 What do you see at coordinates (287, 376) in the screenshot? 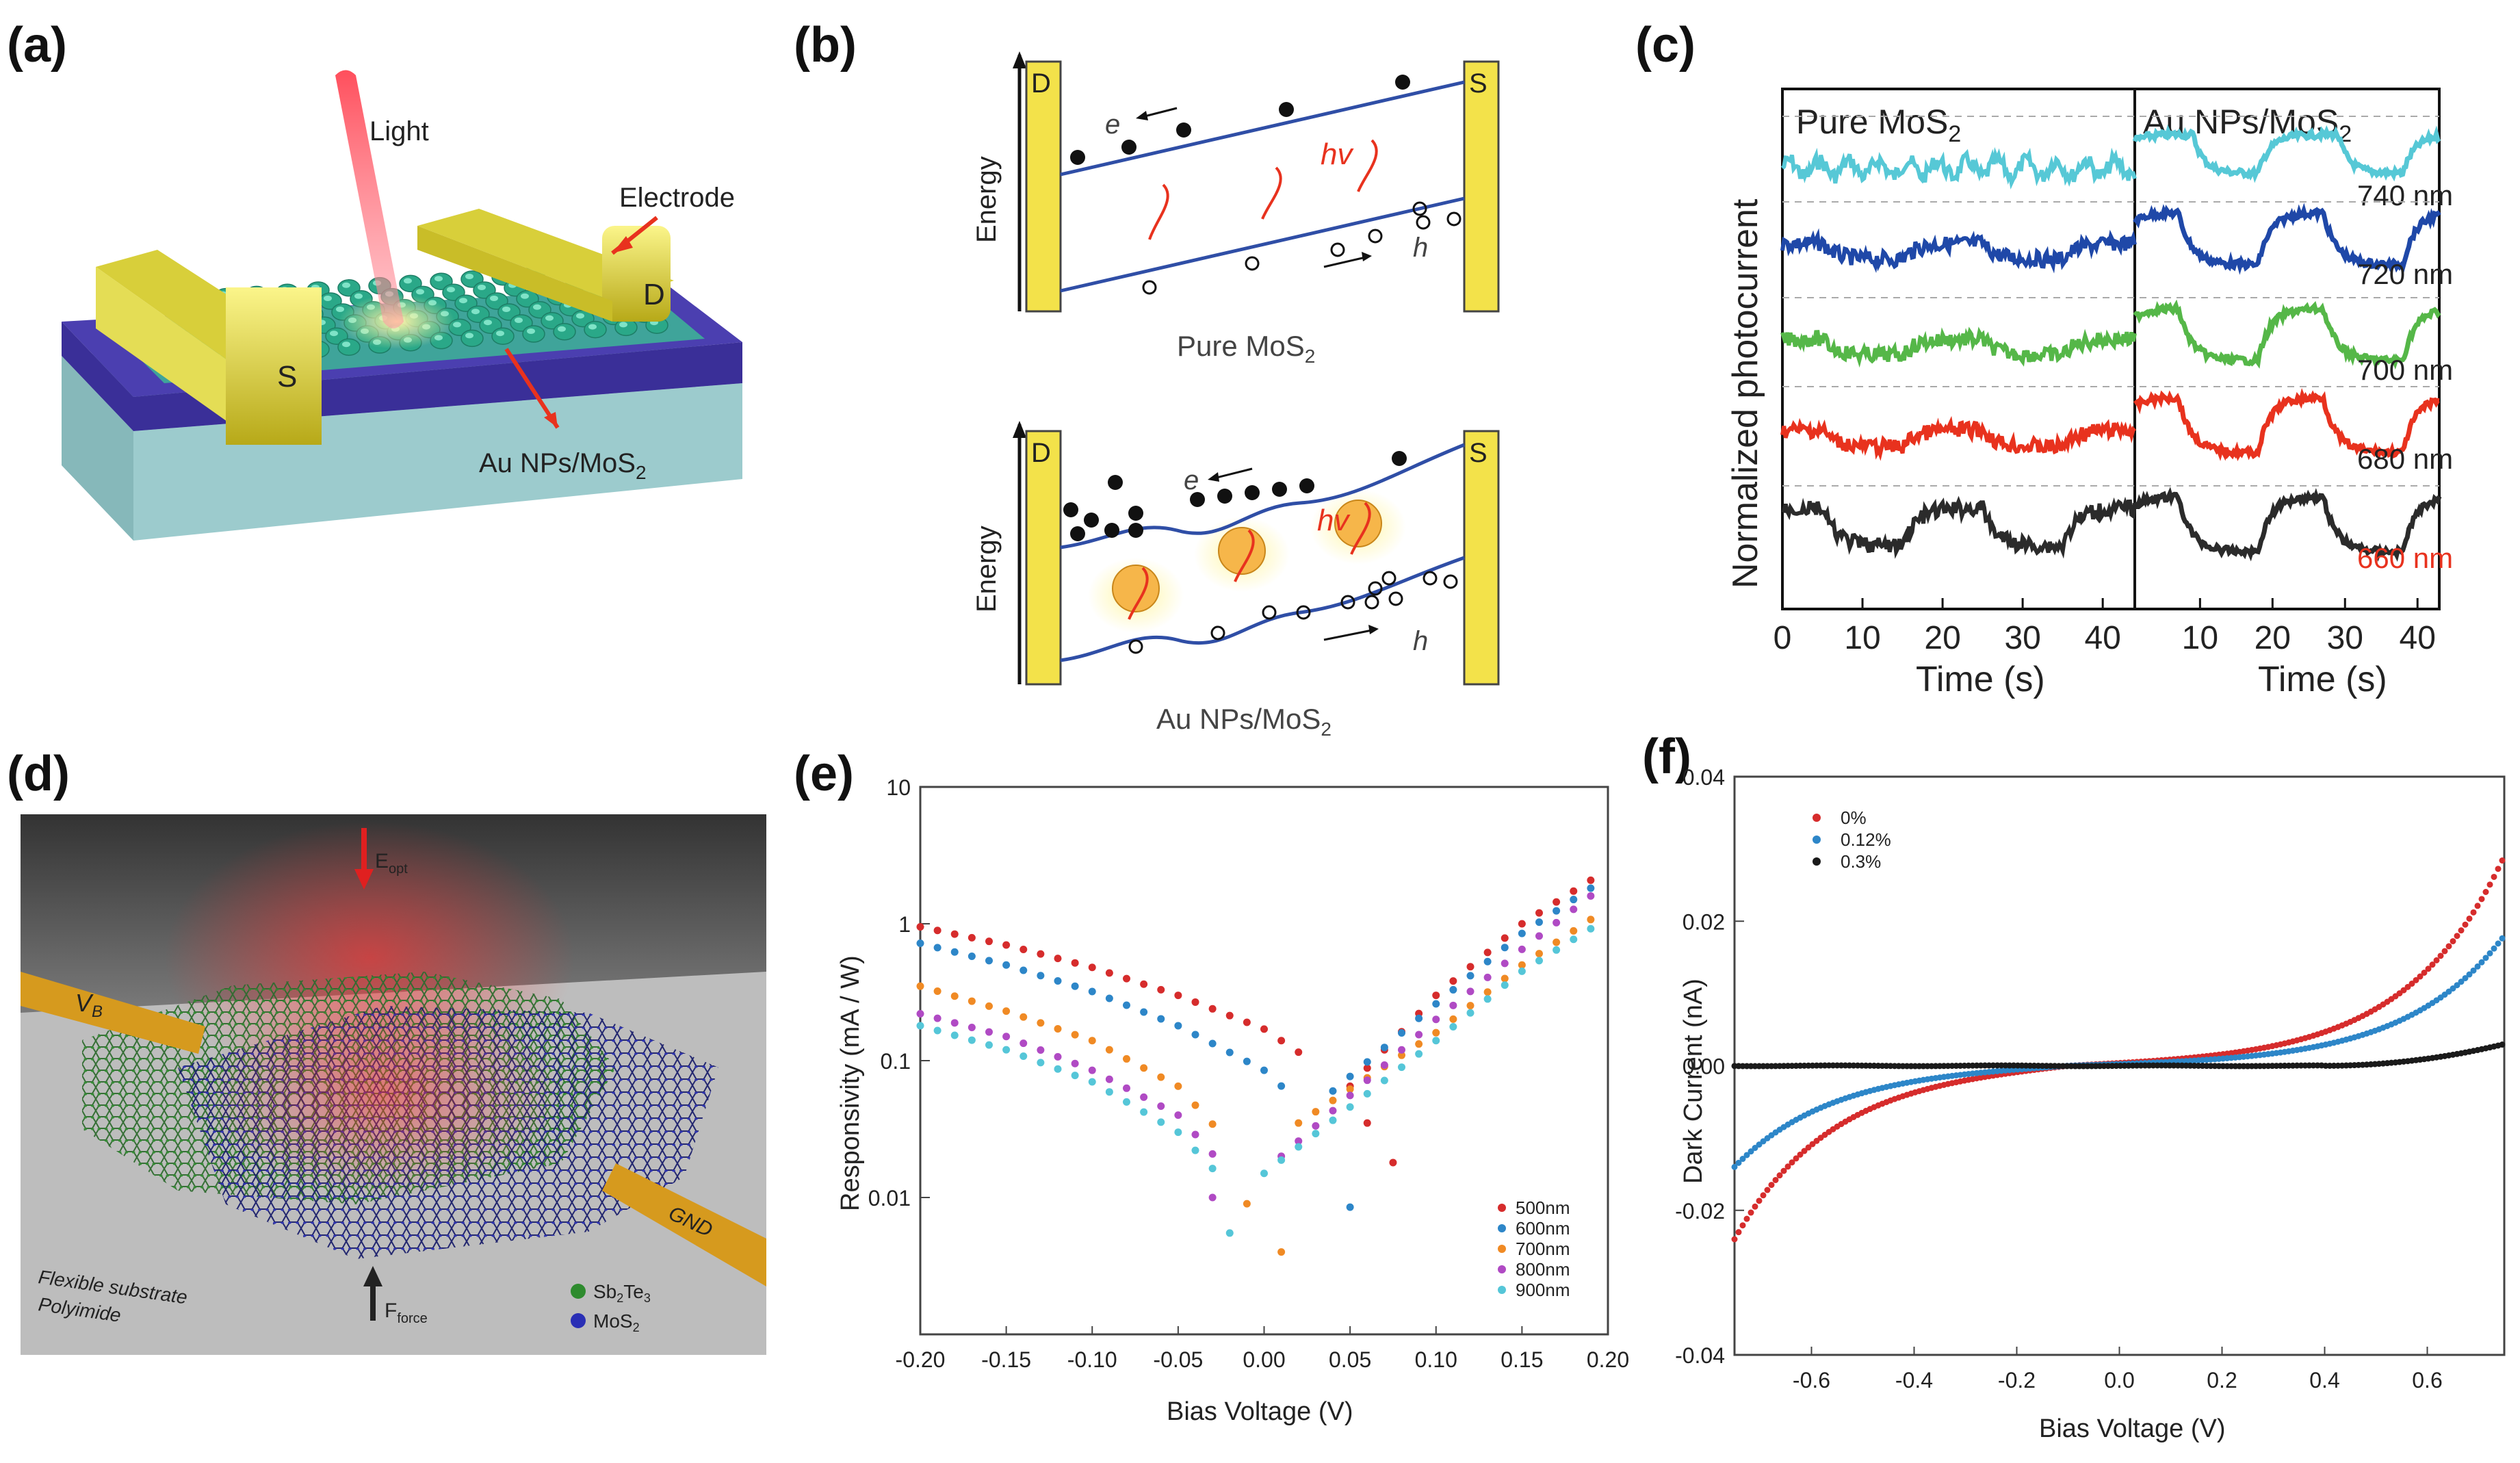
I see `electrode-s-label: S` at bounding box center [287, 376].